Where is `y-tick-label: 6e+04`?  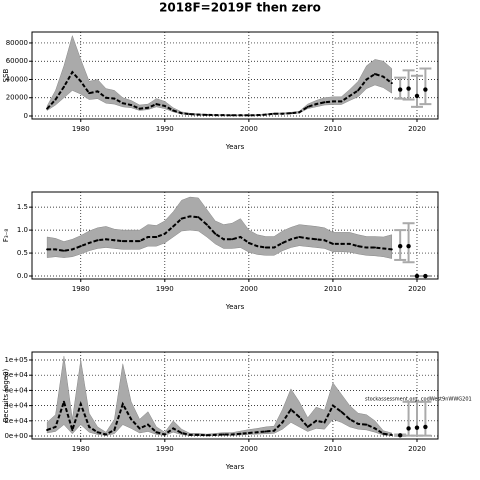
y-tick-label: 6e+04 is located at coordinates (16, 390).